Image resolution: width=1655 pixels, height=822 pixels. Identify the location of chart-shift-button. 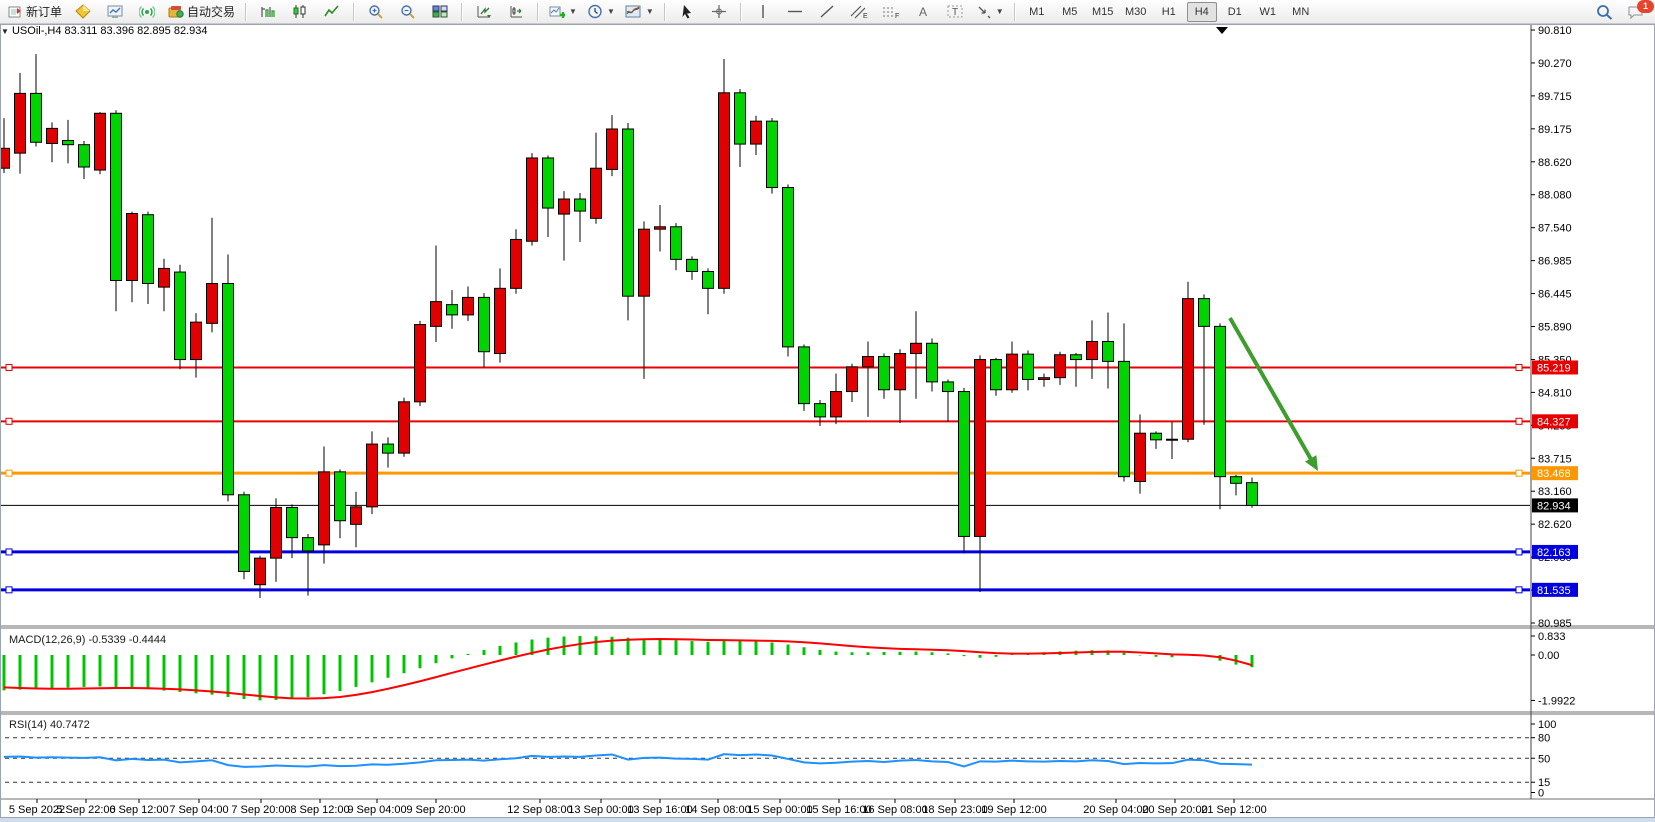
(516, 12).